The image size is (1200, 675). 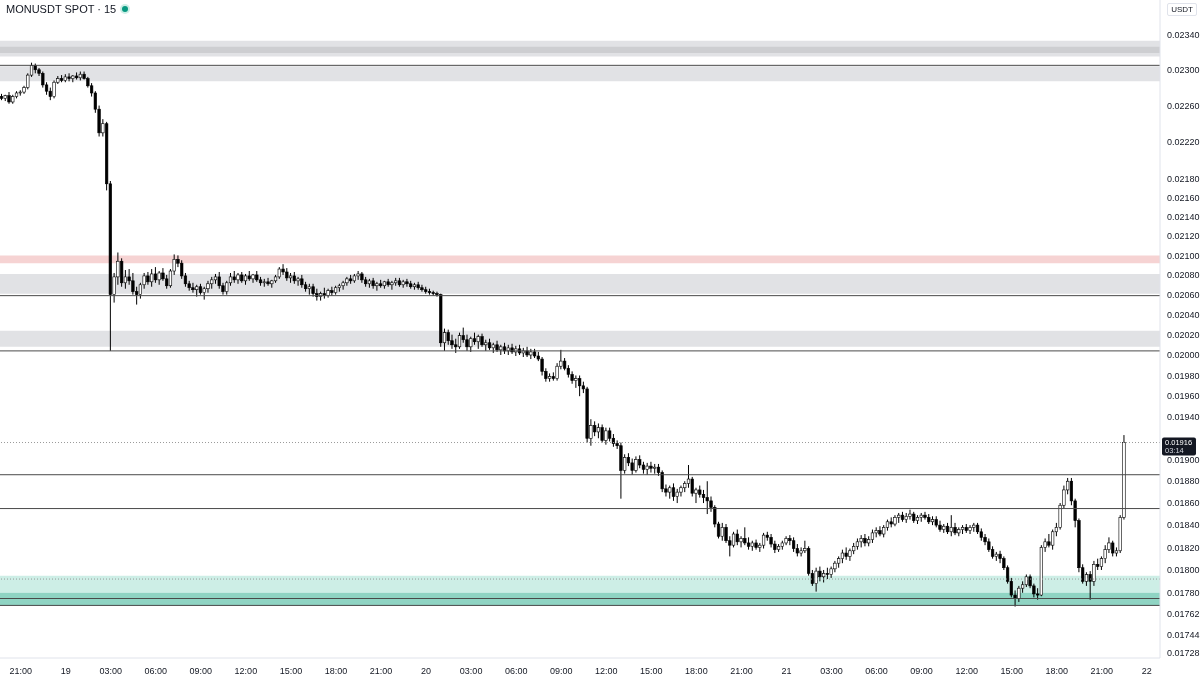 I want to click on x-tick-label: 20, so click(x=426, y=670).